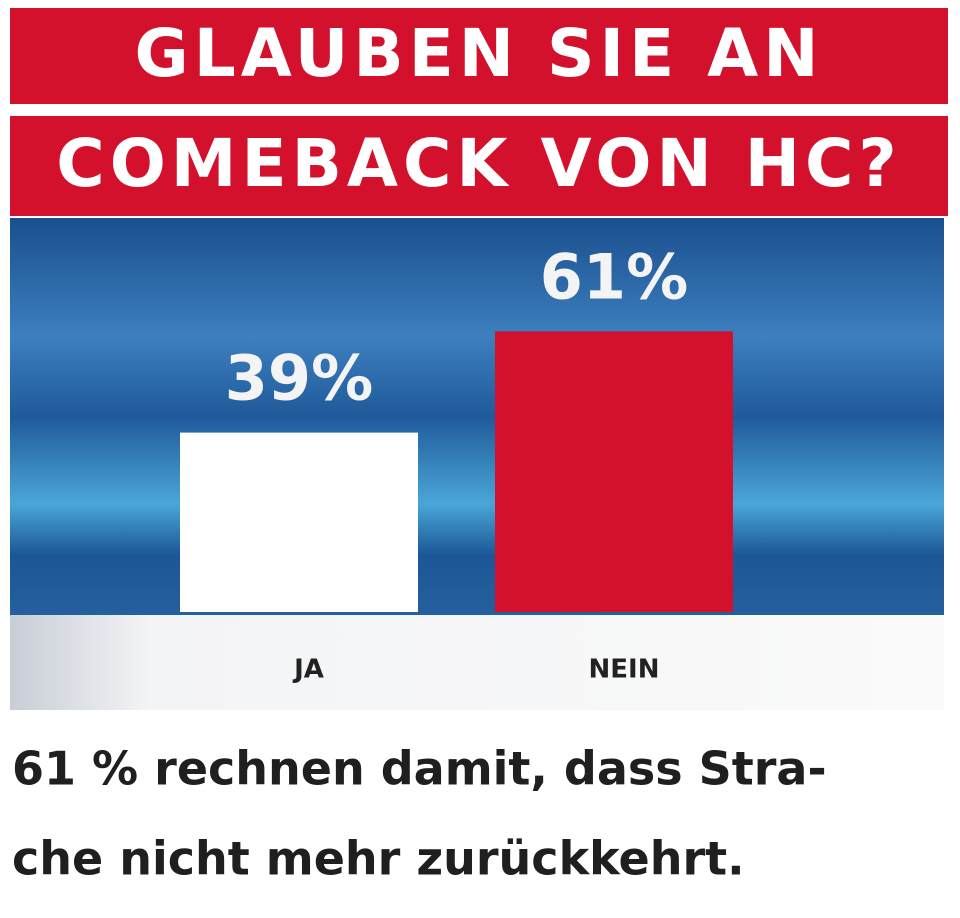 This screenshot has width=960, height=918. I want to click on label-strip, so click(477, 662).